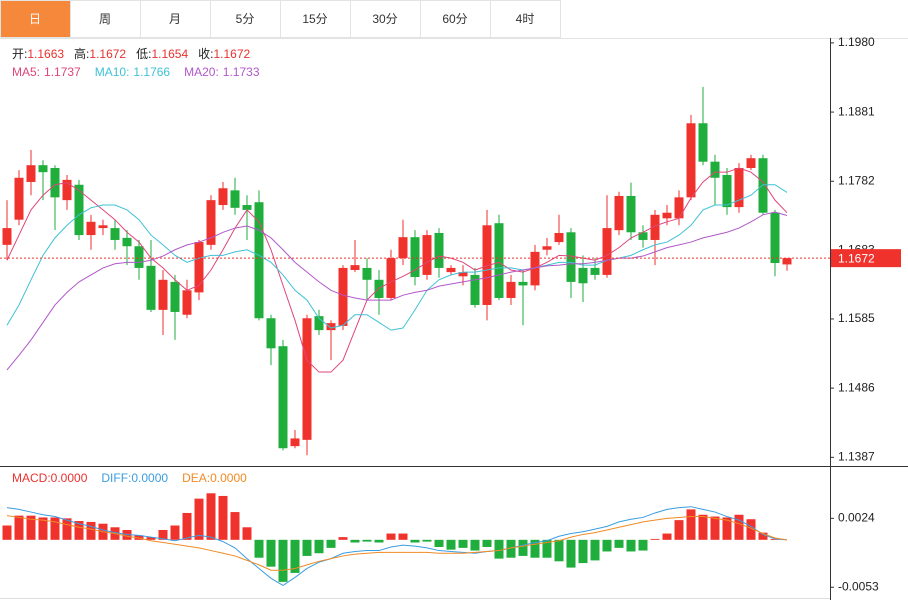  I want to click on y-tick-label: -0.0053, so click(858, 586).